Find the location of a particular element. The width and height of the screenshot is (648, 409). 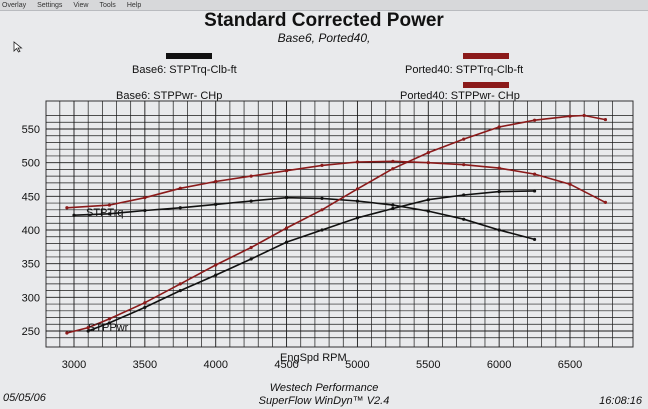

mouse-pointer-icon is located at coordinates (18, 47).